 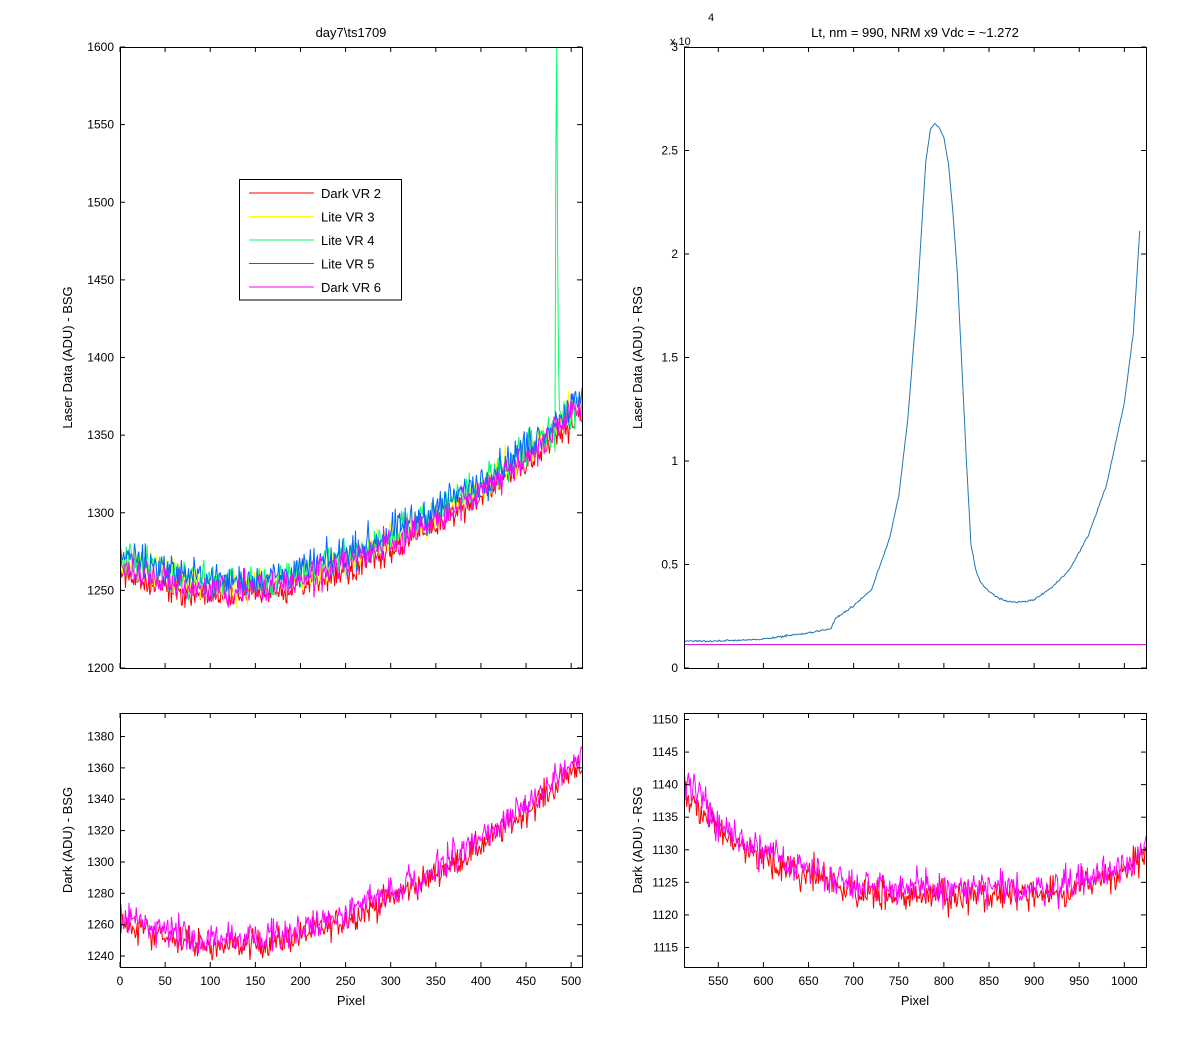 What do you see at coordinates (669, 358) in the screenshot?
I see `y-tick-label: 1.5` at bounding box center [669, 358].